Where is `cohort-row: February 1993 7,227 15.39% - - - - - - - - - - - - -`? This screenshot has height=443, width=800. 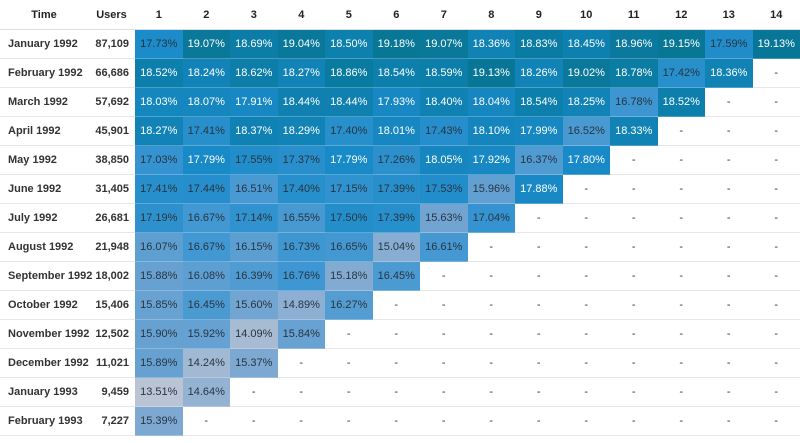 cohort-row: February 1993 7,227 15.39% - - - - - - - - - - - - - is located at coordinates (400, 421).